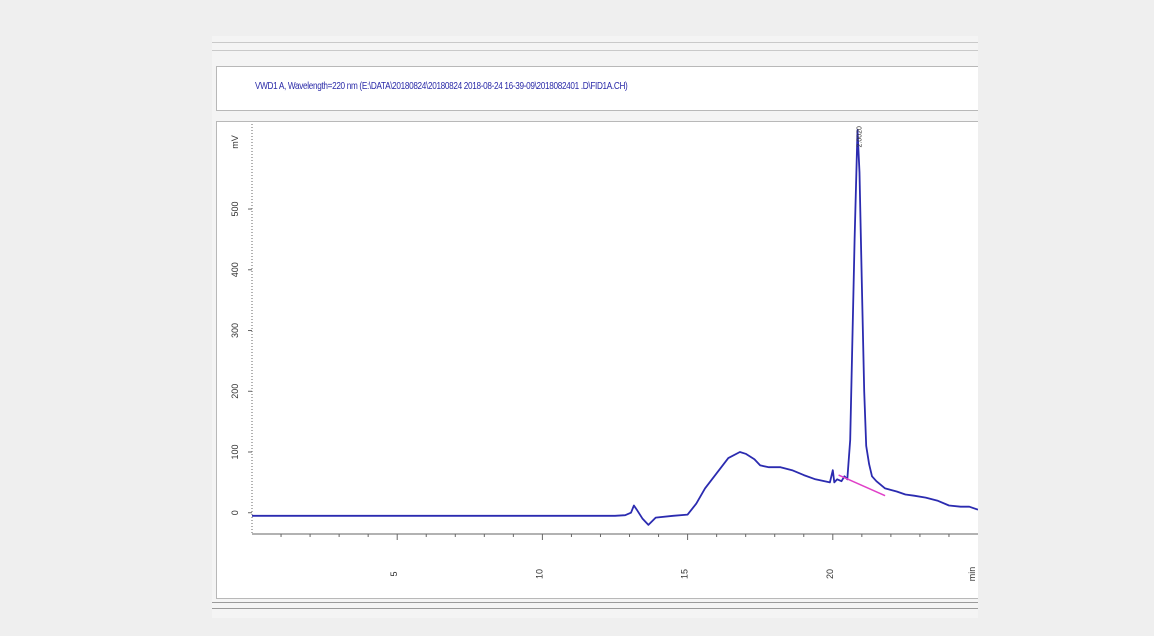 The image size is (1154, 636). Describe the element at coordinates (862, 485) in the screenshot. I see `integration-baseline` at that location.